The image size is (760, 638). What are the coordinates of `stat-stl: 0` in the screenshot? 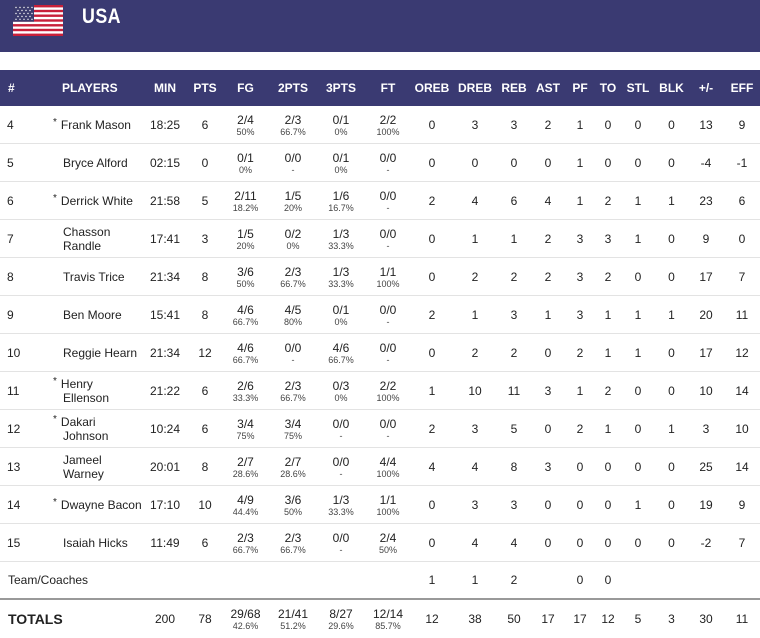 It's located at (638, 162).